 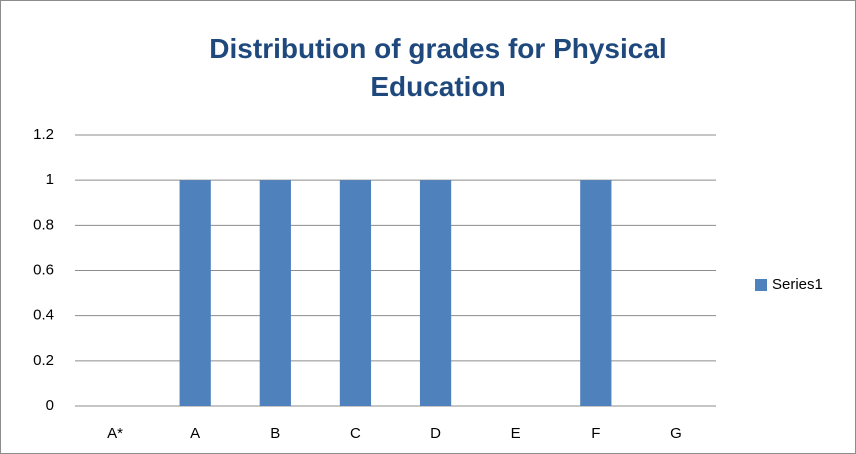 I want to click on x-tick-label: F, so click(x=595, y=433).